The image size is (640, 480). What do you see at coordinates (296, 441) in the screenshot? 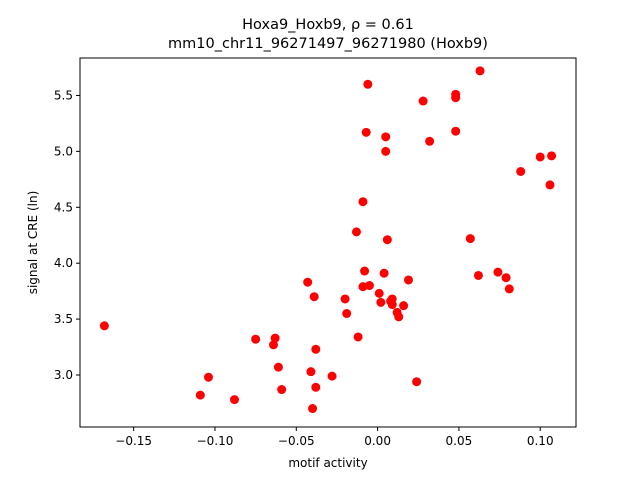
I see `x-tick-label: −0.05` at bounding box center [296, 441].